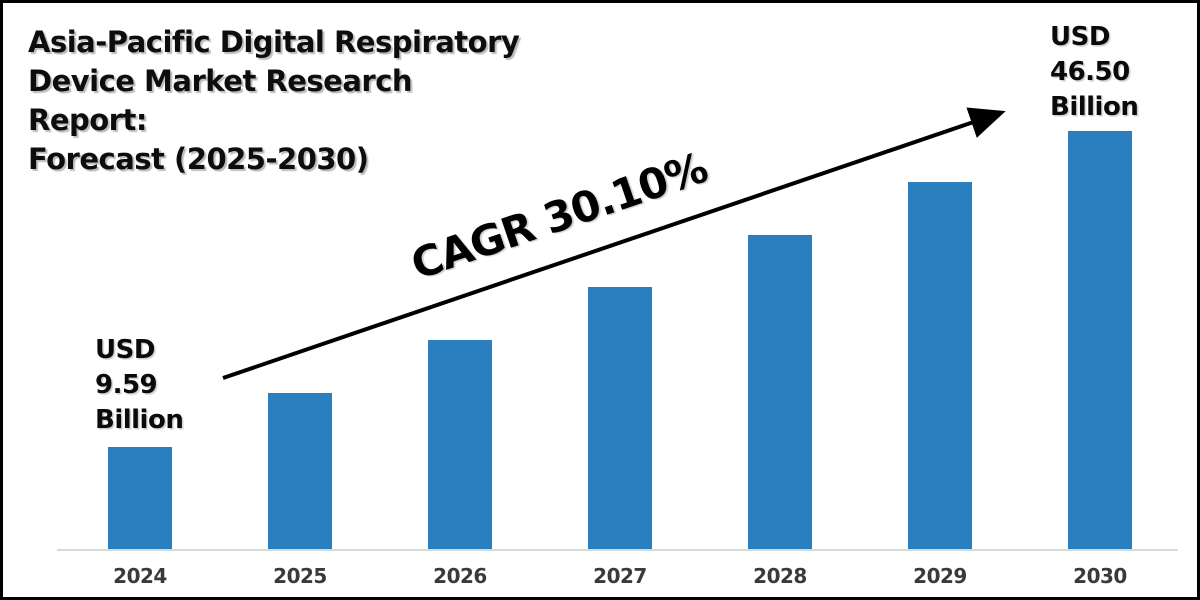 This screenshot has height=600, width=1200. Describe the element at coordinates (620, 576) in the screenshot. I see `x-tick-label-2027: 2027` at that location.